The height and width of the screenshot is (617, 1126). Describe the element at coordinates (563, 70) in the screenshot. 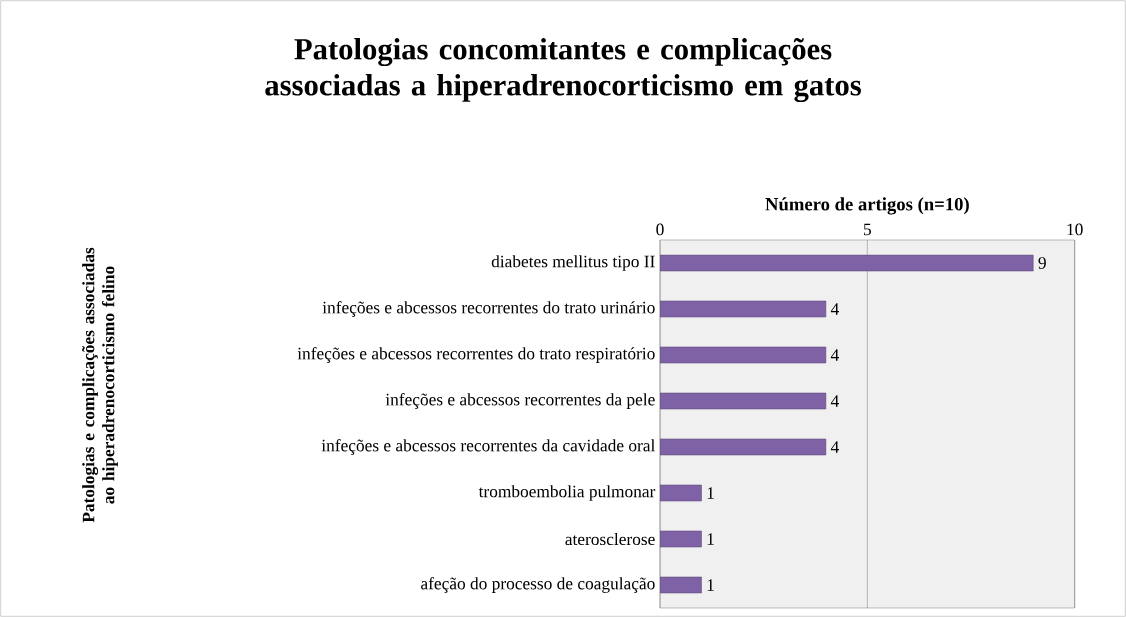

I see `chart-title: Patologias concomitantes e complicações associadas a hiperadrenocorticismo em gatos` at that location.